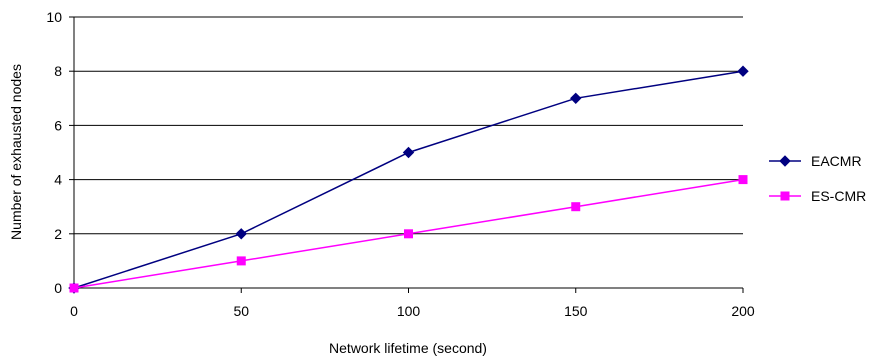 The image size is (881, 363). I want to click on x-axis-title: Network lifetime (second), so click(408, 348).